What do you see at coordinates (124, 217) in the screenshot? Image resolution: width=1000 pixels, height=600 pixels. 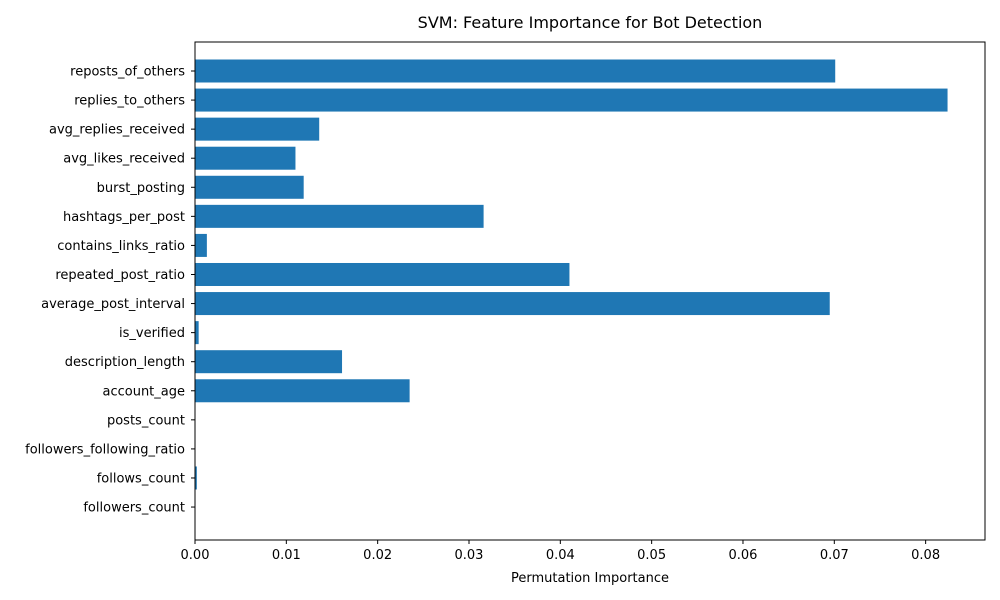 I see `y-tick-label: hashtags_per_post` at bounding box center [124, 217].